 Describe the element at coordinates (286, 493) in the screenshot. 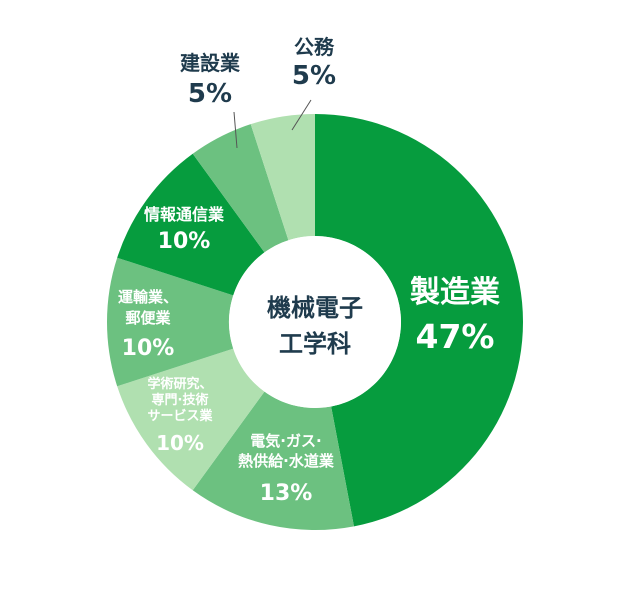

I see `slice-value: 13%` at that location.